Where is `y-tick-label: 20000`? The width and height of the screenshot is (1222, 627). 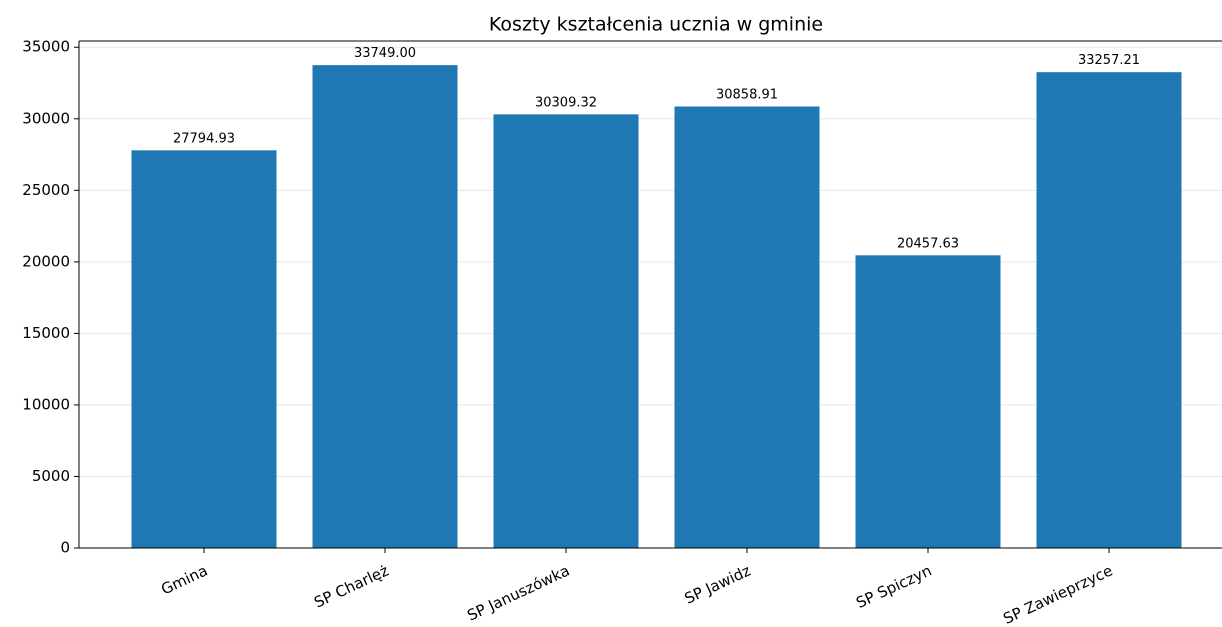
y-tick-label: 20000 is located at coordinates (46, 261).